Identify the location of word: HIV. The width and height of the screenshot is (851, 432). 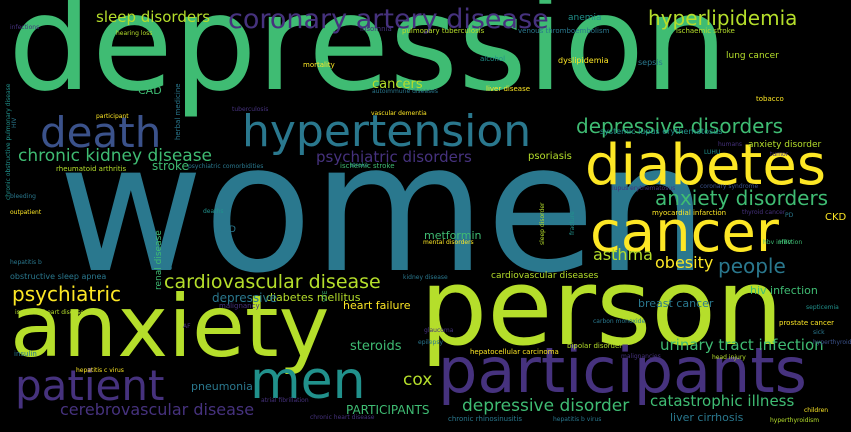
(14, 122).